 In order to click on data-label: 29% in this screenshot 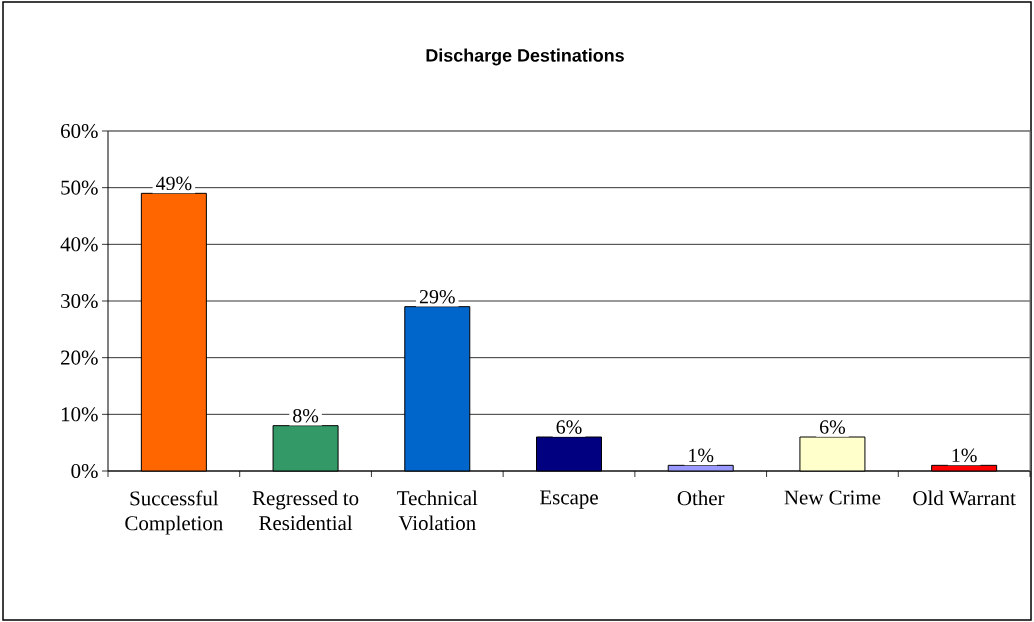, I will do `click(437, 296)`.